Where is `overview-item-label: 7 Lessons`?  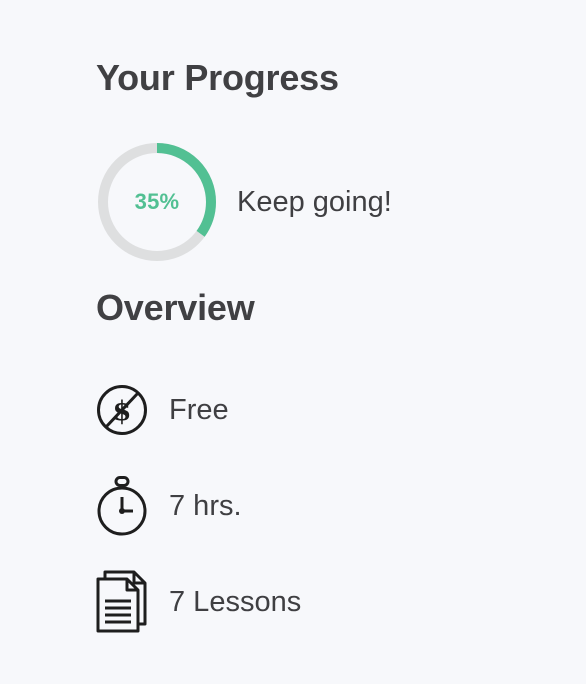 overview-item-label: 7 Lessons is located at coordinates (235, 601).